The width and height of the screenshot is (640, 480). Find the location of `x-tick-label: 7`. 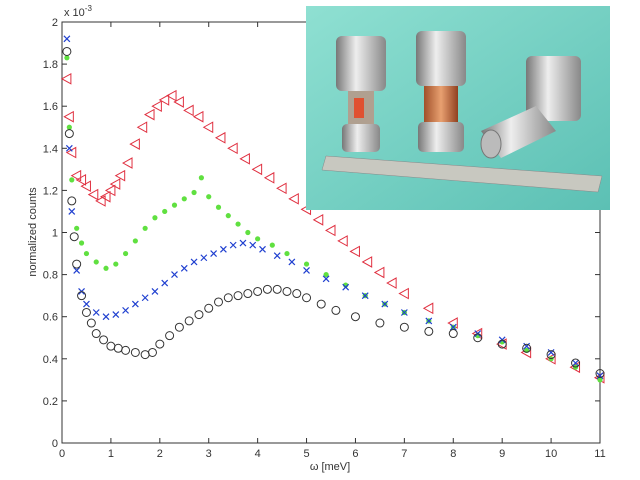

x-tick-label: 7 is located at coordinates (404, 454).